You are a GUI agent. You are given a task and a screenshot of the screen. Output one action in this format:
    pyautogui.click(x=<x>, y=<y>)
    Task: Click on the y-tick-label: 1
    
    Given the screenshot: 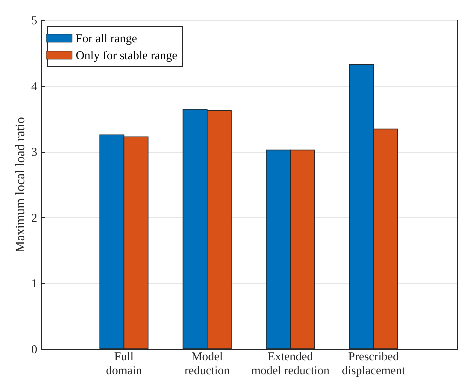 What is the action you would take?
    pyautogui.click(x=35, y=283)
    